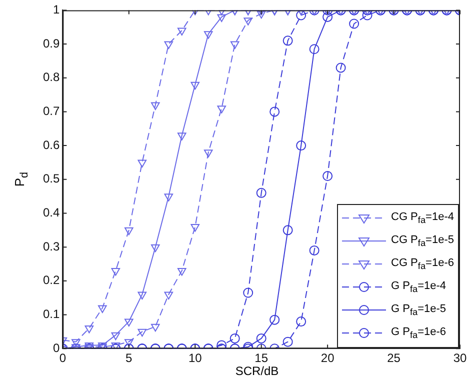 The height and width of the screenshot is (389, 474). What do you see at coordinates (51, 77) in the screenshot?
I see `y-tick-label: 0.8` at bounding box center [51, 77].